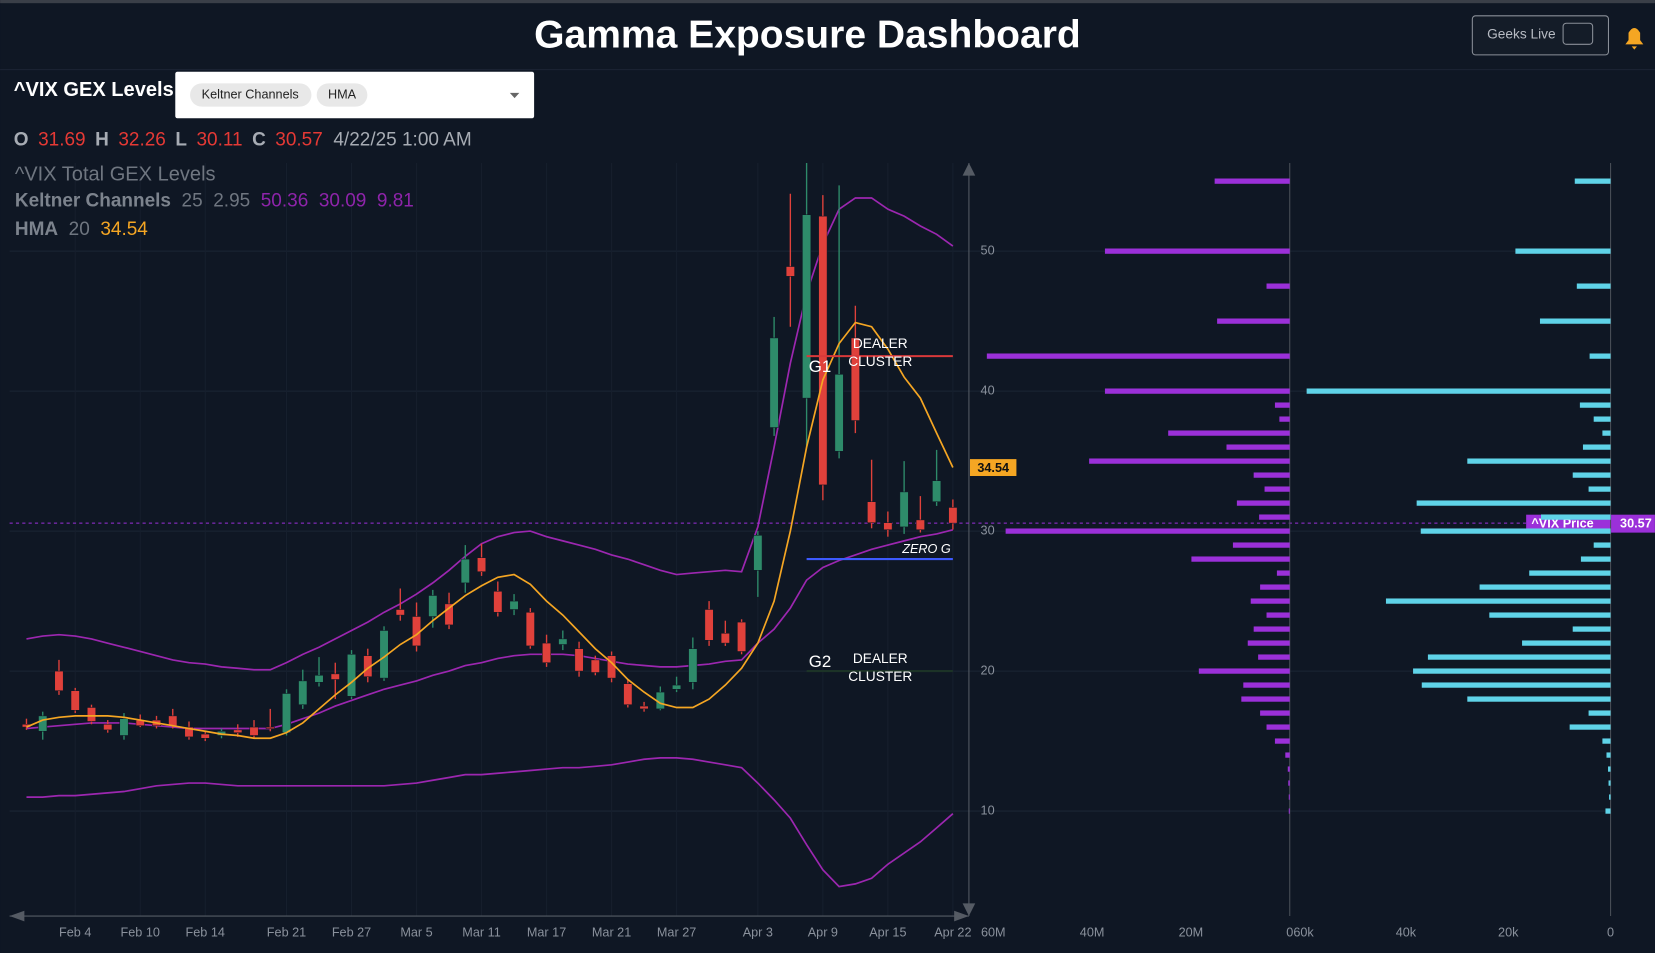  I want to click on x-tick-label: Feb 14, so click(205, 932).